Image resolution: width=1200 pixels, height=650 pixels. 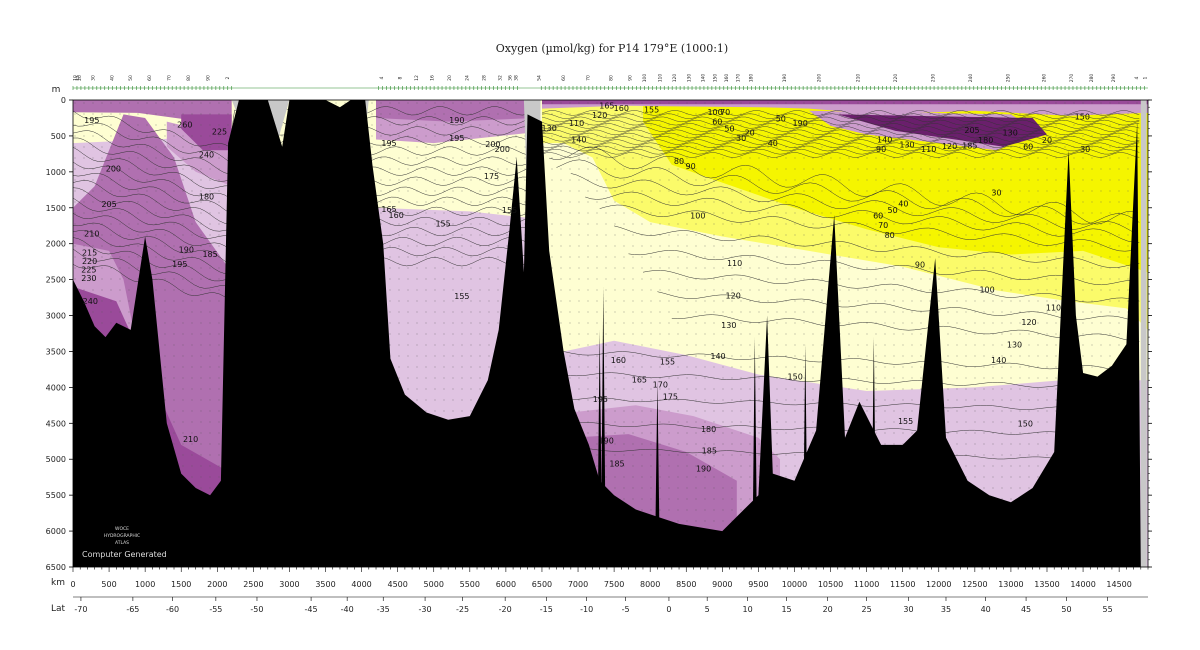 What do you see at coordinates (491, 176) in the screenshot?
I see `contour-label: 175` at bounding box center [491, 176].